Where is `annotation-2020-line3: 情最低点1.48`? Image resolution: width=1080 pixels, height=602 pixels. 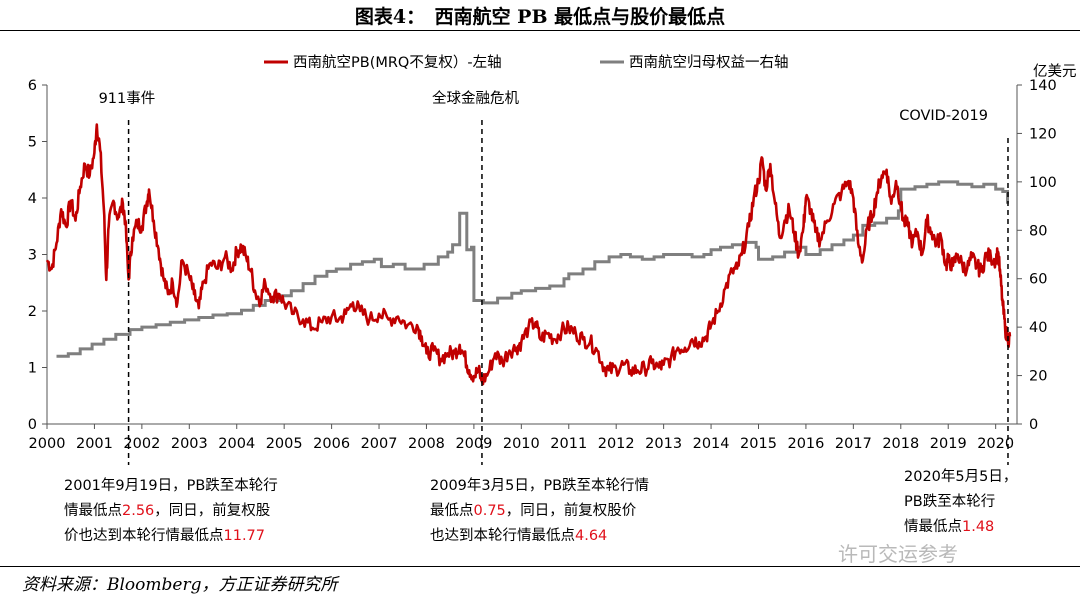 annotation-2020-line3: 情最低点1.48 is located at coordinates (949, 527).